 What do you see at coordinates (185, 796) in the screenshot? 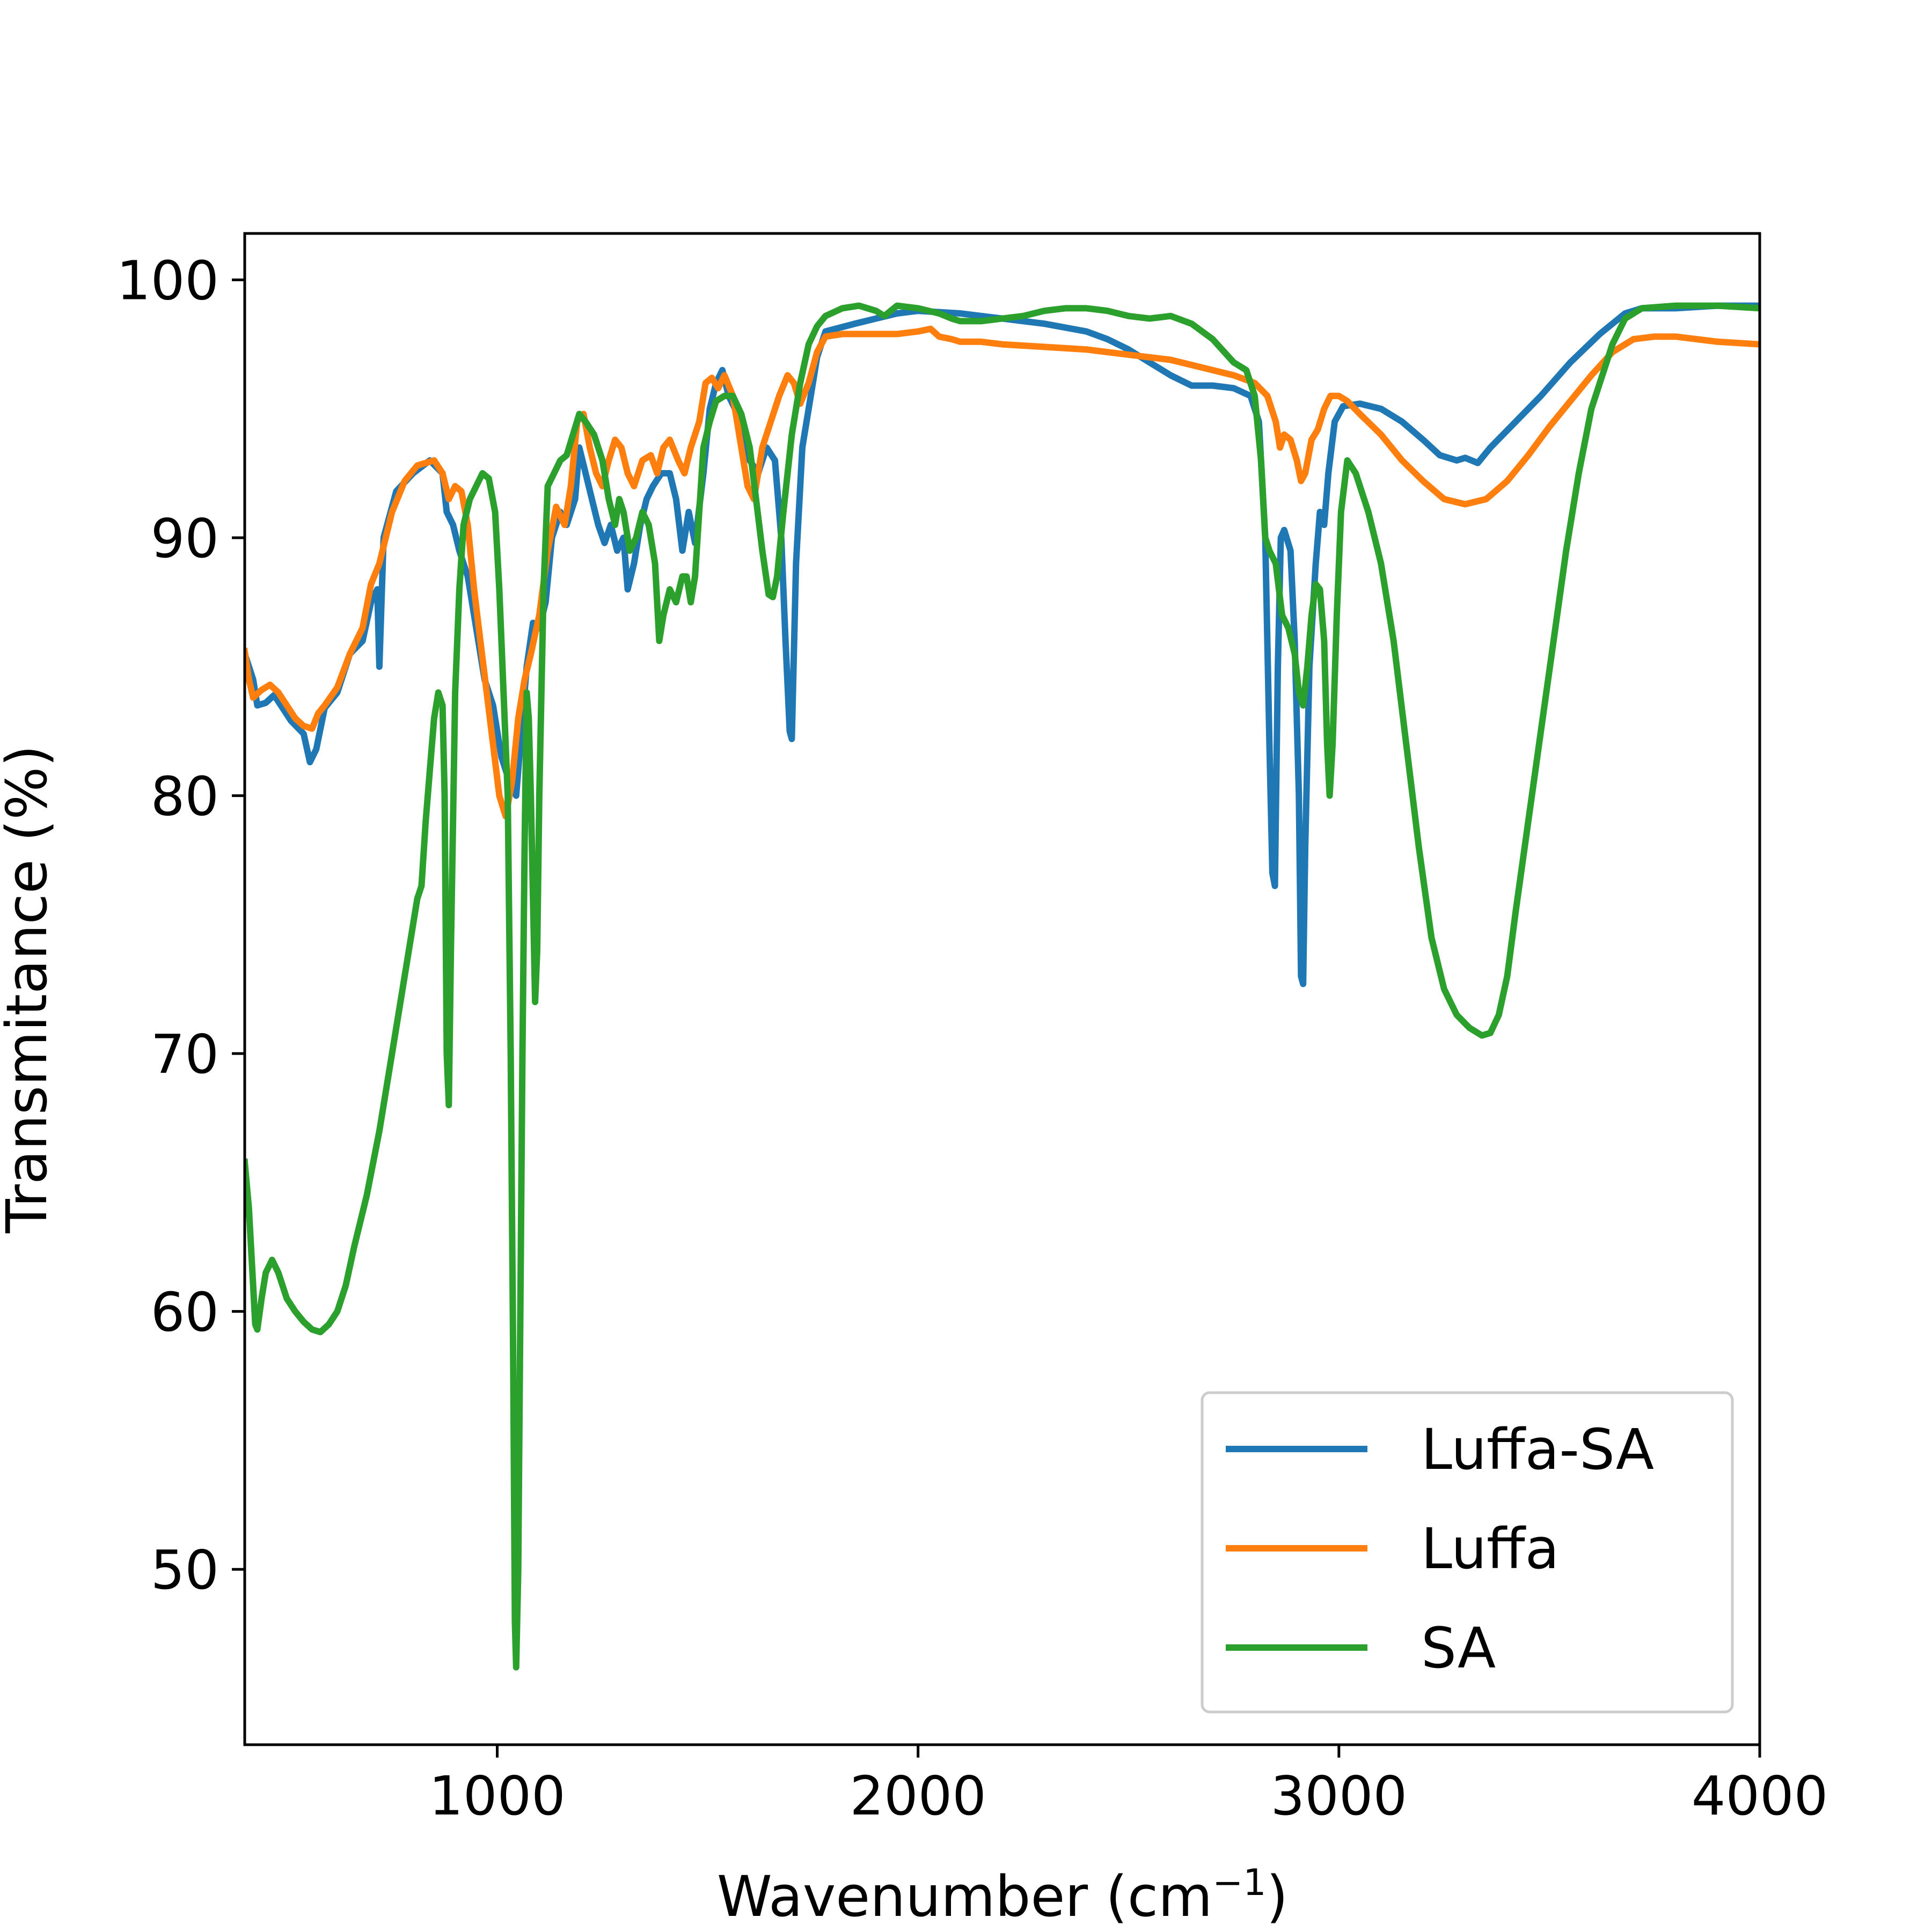
I see `y-tick-label: 80` at bounding box center [185, 796].